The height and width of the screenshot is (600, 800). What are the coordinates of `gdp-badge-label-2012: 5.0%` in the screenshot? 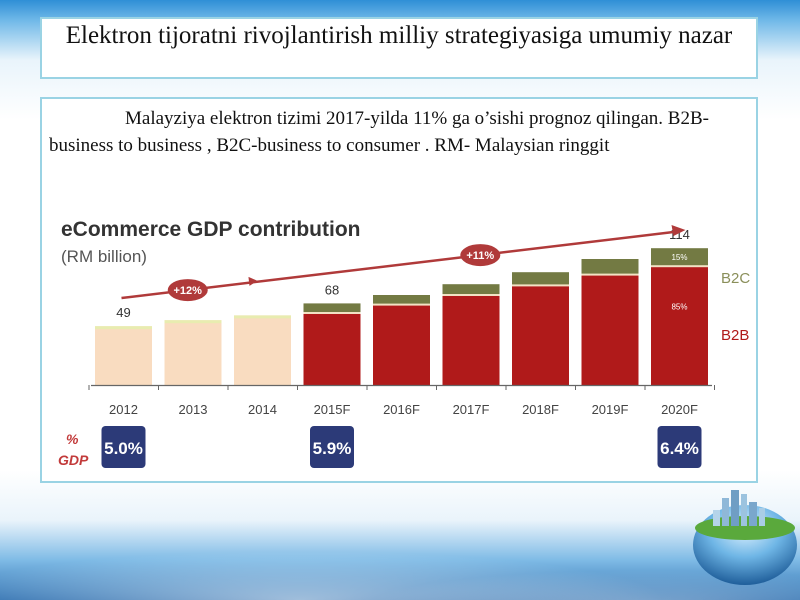 It's located at (123, 448).